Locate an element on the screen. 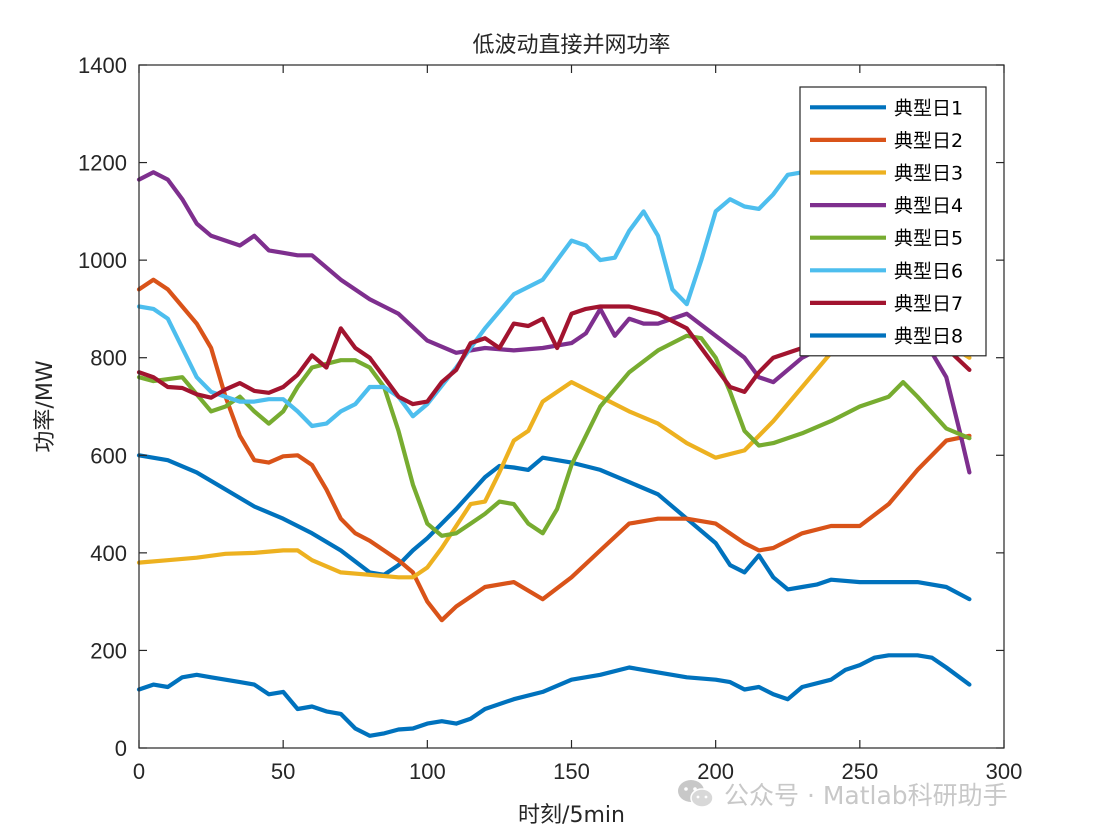 Image resolution: width=1111 pixels, height=835 pixels. watermark: 公众号 · Matlab科研助手 is located at coordinates (842, 794).